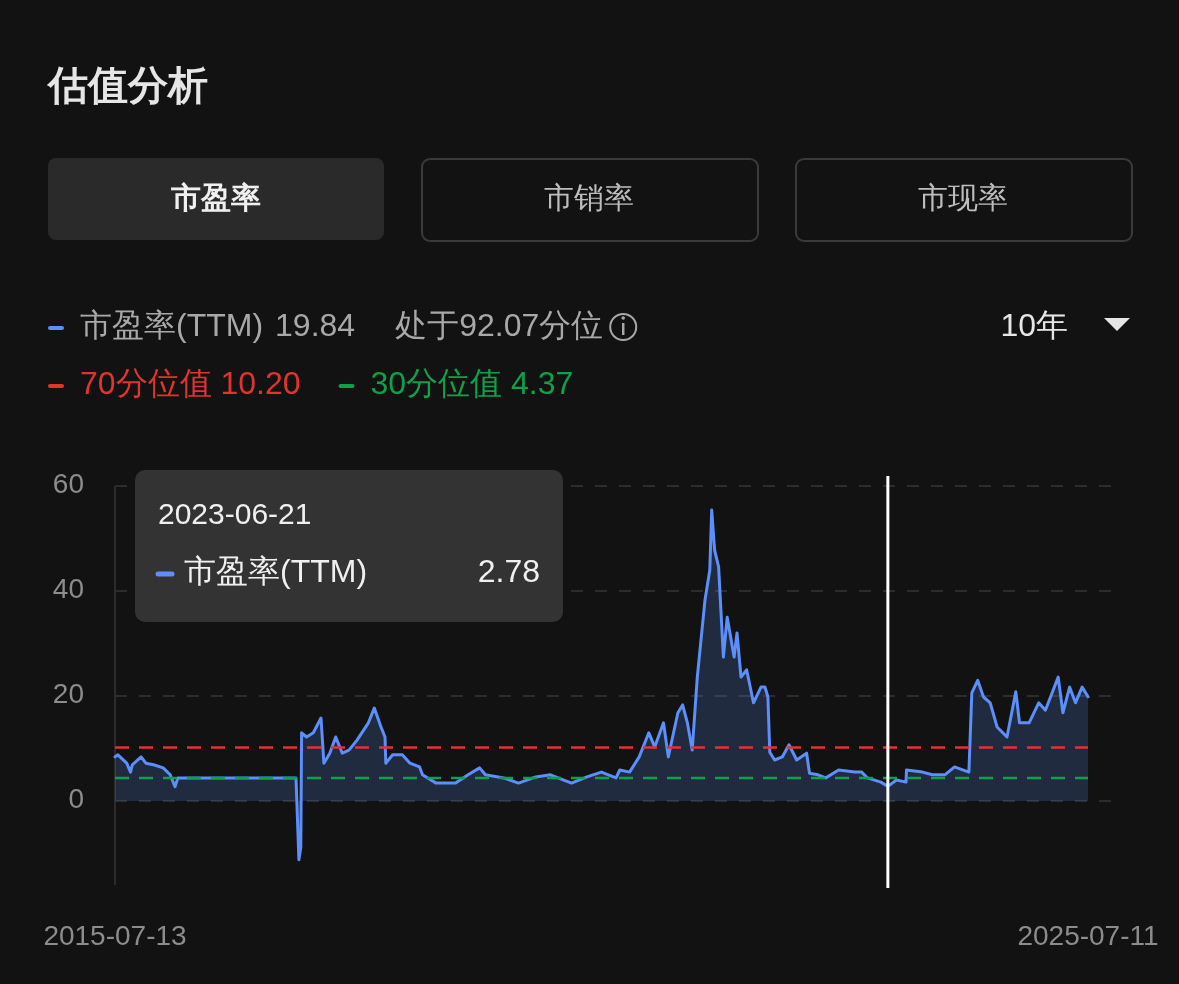 Image resolution: width=1179 pixels, height=984 pixels. I want to click on text: 市盈率, so click(215, 197).